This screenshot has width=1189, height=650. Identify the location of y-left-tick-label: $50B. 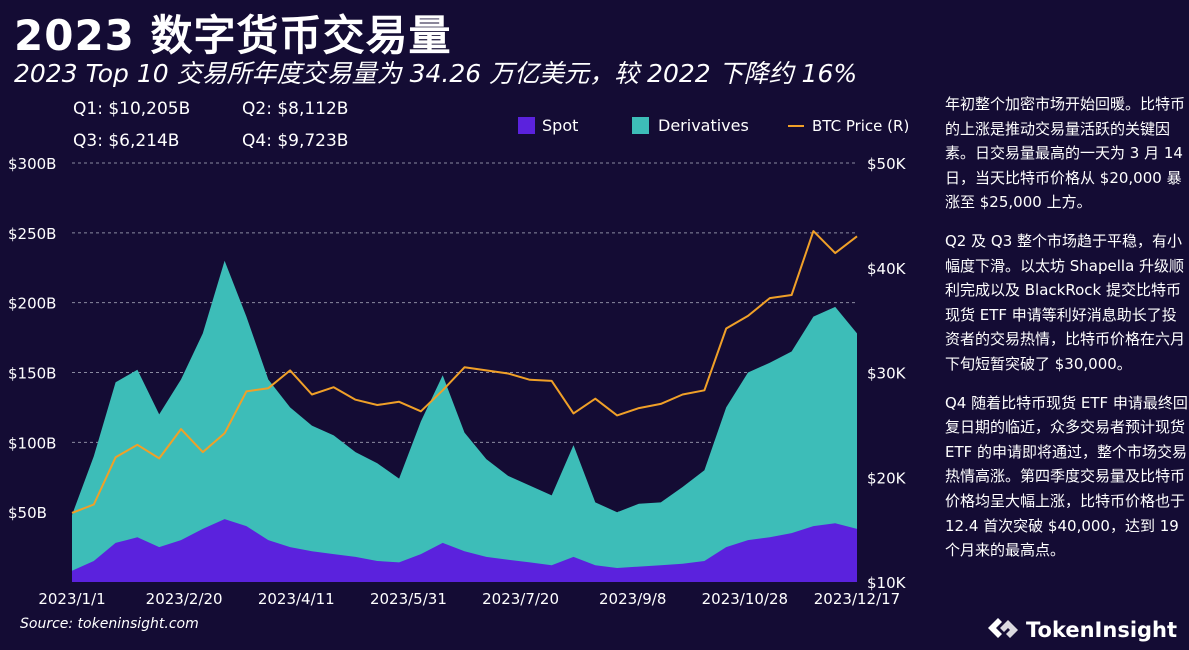
(27, 513).